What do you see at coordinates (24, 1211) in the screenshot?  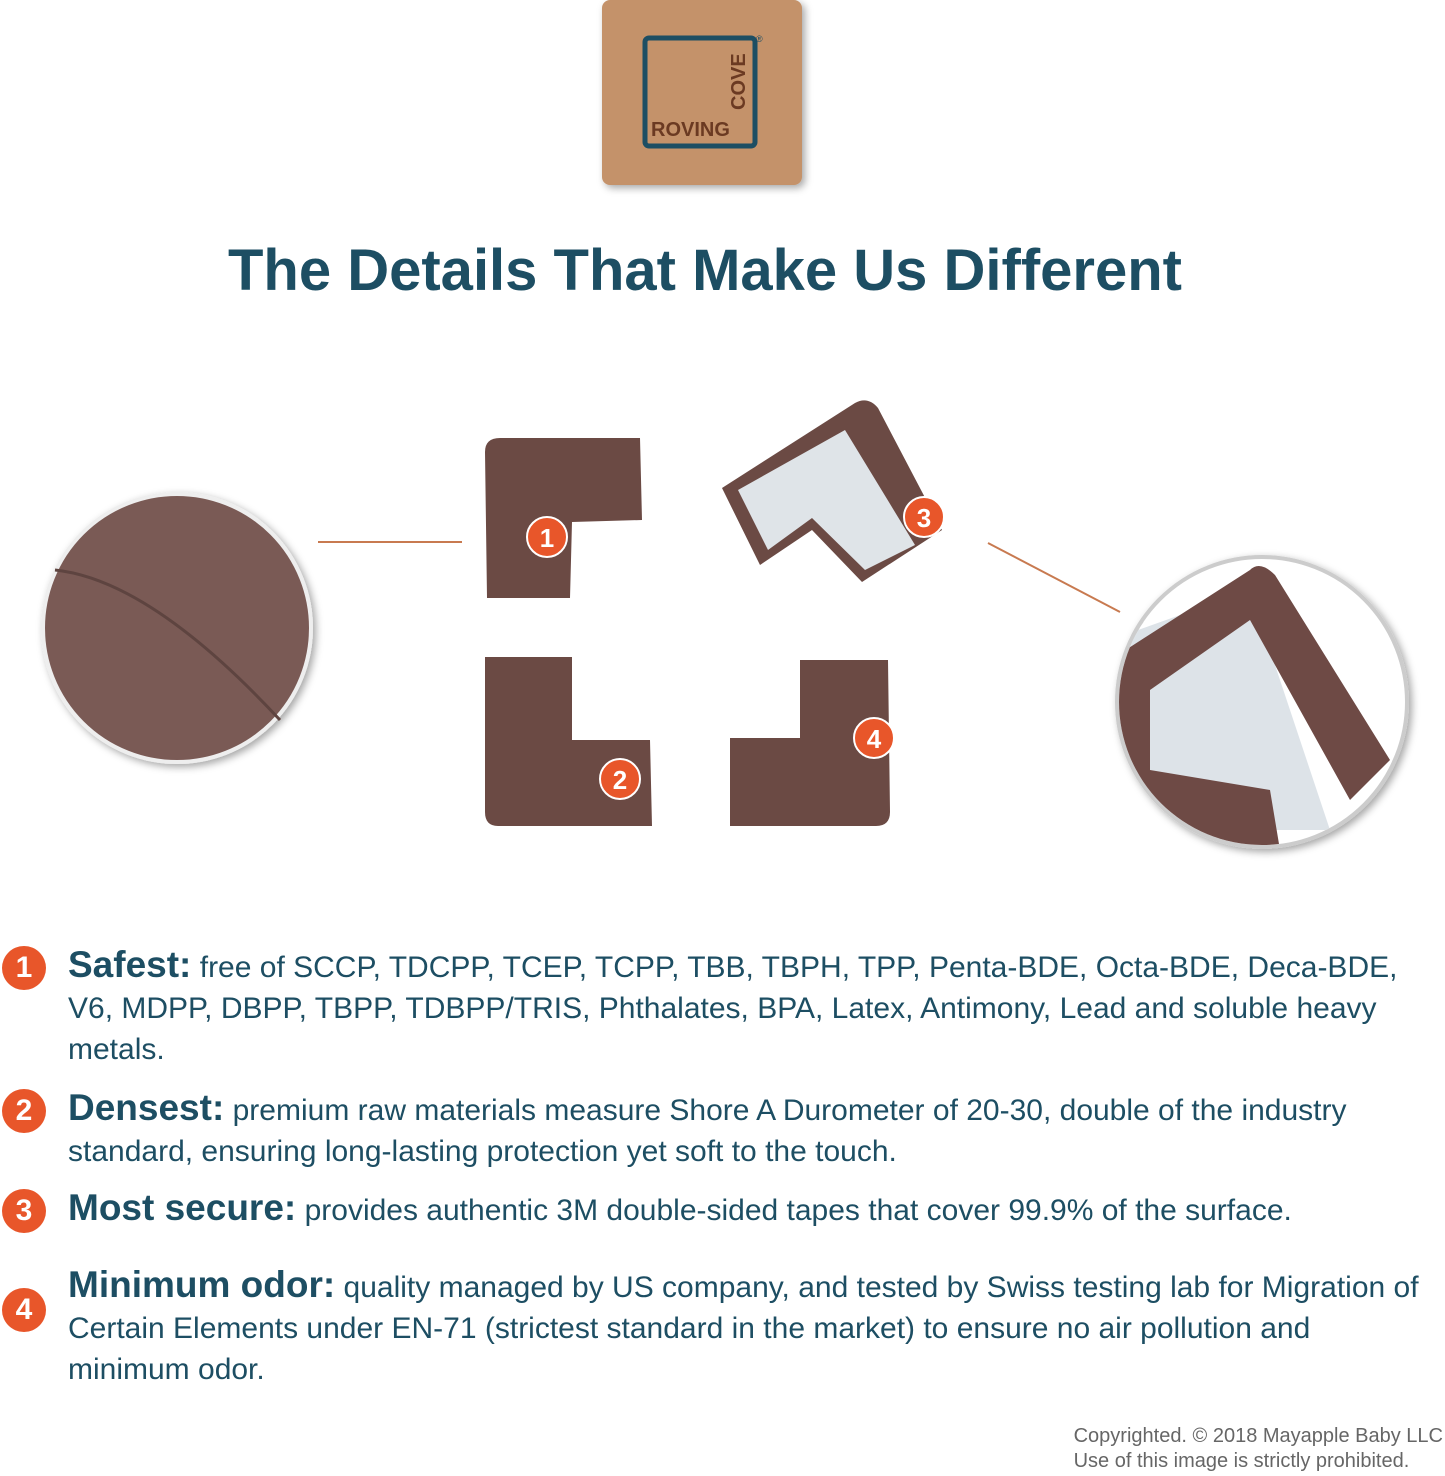 I see `feature-number: 3` at bounding box center [24, 1211].